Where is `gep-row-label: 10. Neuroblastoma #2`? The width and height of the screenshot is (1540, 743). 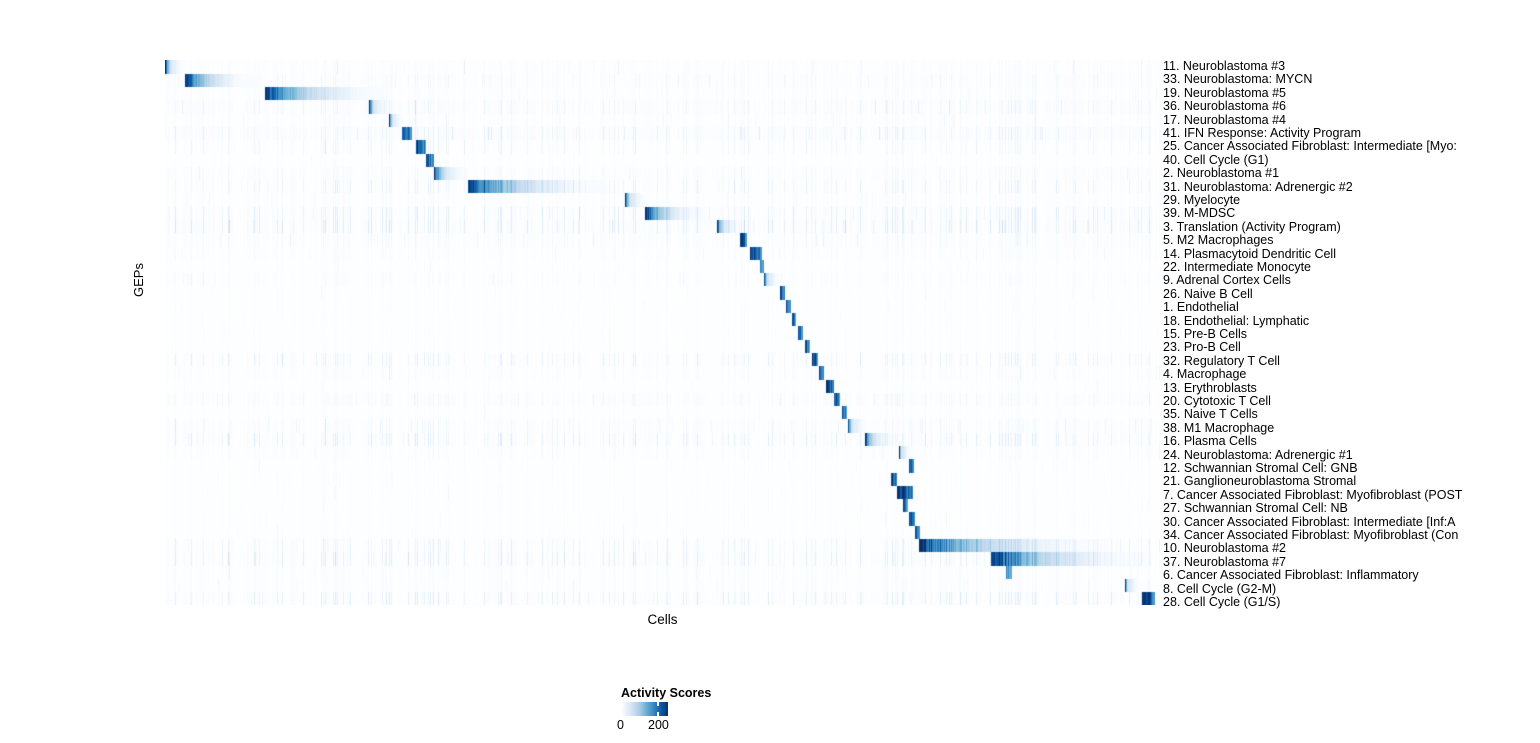 gep-row-label: 10. Neuroblastoma #2 is located at coordinates (1224, 548).